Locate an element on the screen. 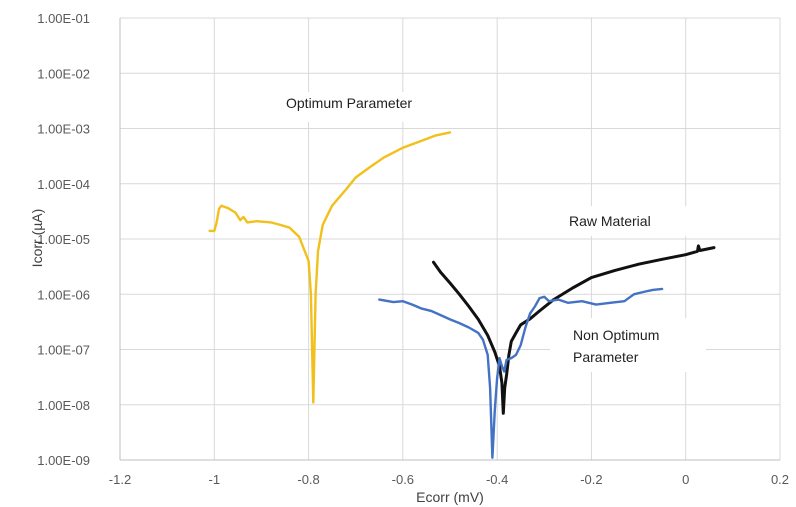 This screenshot has height=507, width=796. non-optimum-parameter-line is located at coordinates (521, 373).